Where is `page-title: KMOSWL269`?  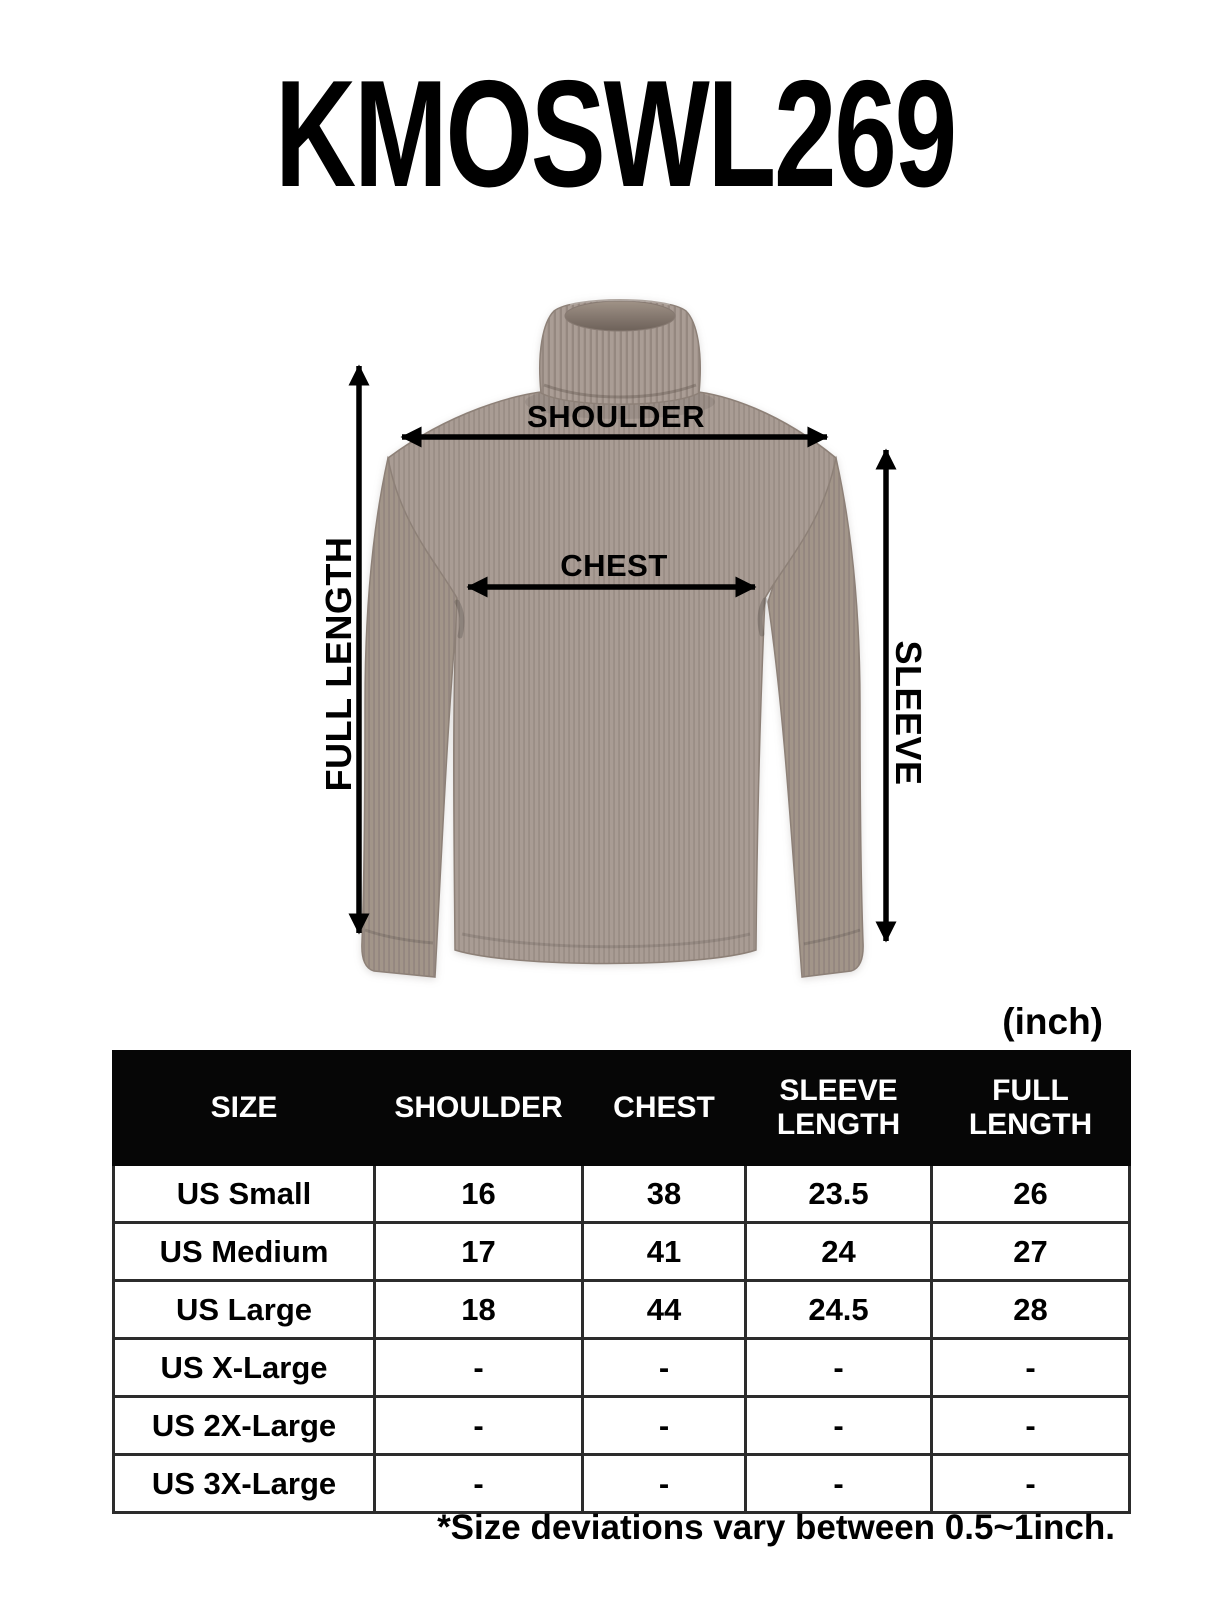
page-title: KMOSWL269 is located at coordinates (615, 134).